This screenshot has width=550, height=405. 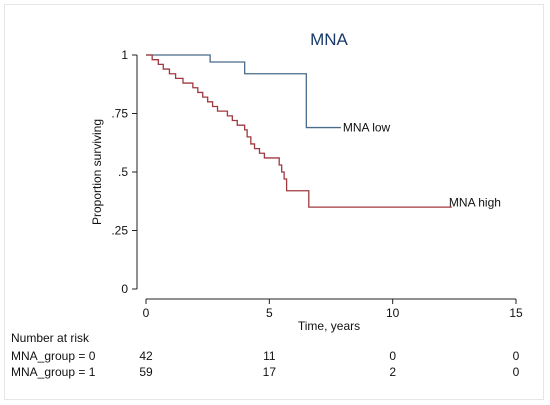 What do you see at coordinates (516, 313) in the screenshot?
I see `x-tick-label: 15` at bounding box center [516, 313].